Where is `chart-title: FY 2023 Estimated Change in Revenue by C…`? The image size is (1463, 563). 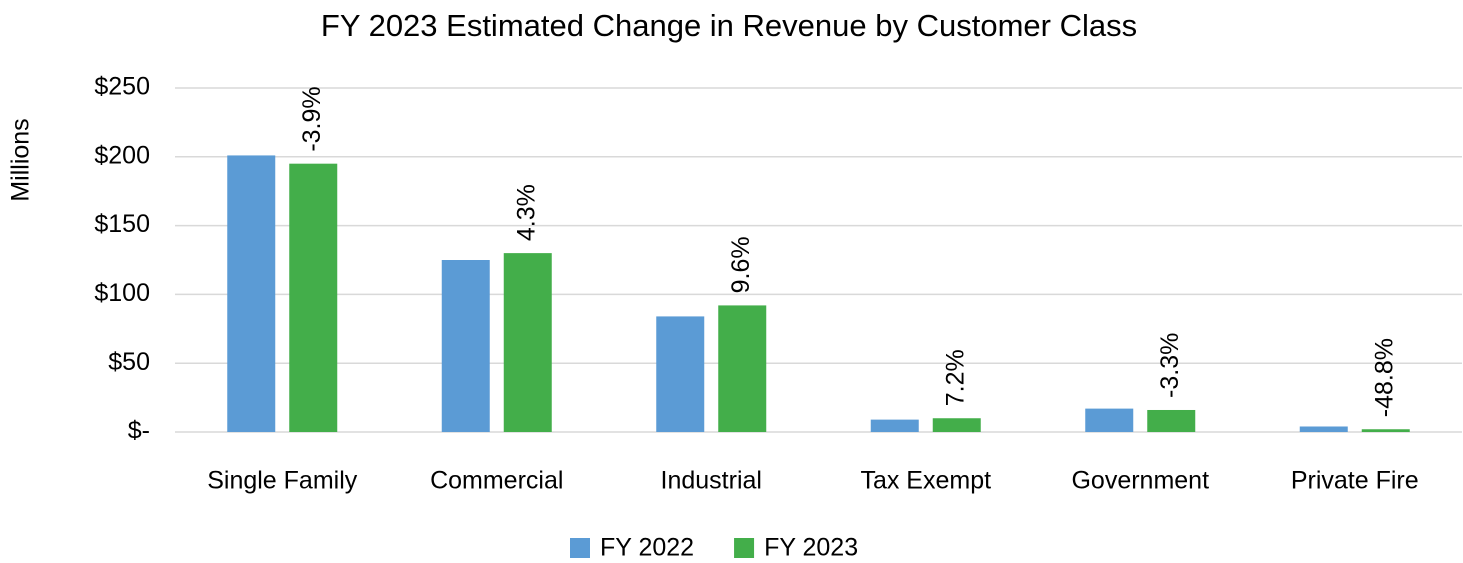 chart-title: FY 2023 Estimated Change in Revenue by C… is located at coordinates (729, 25).